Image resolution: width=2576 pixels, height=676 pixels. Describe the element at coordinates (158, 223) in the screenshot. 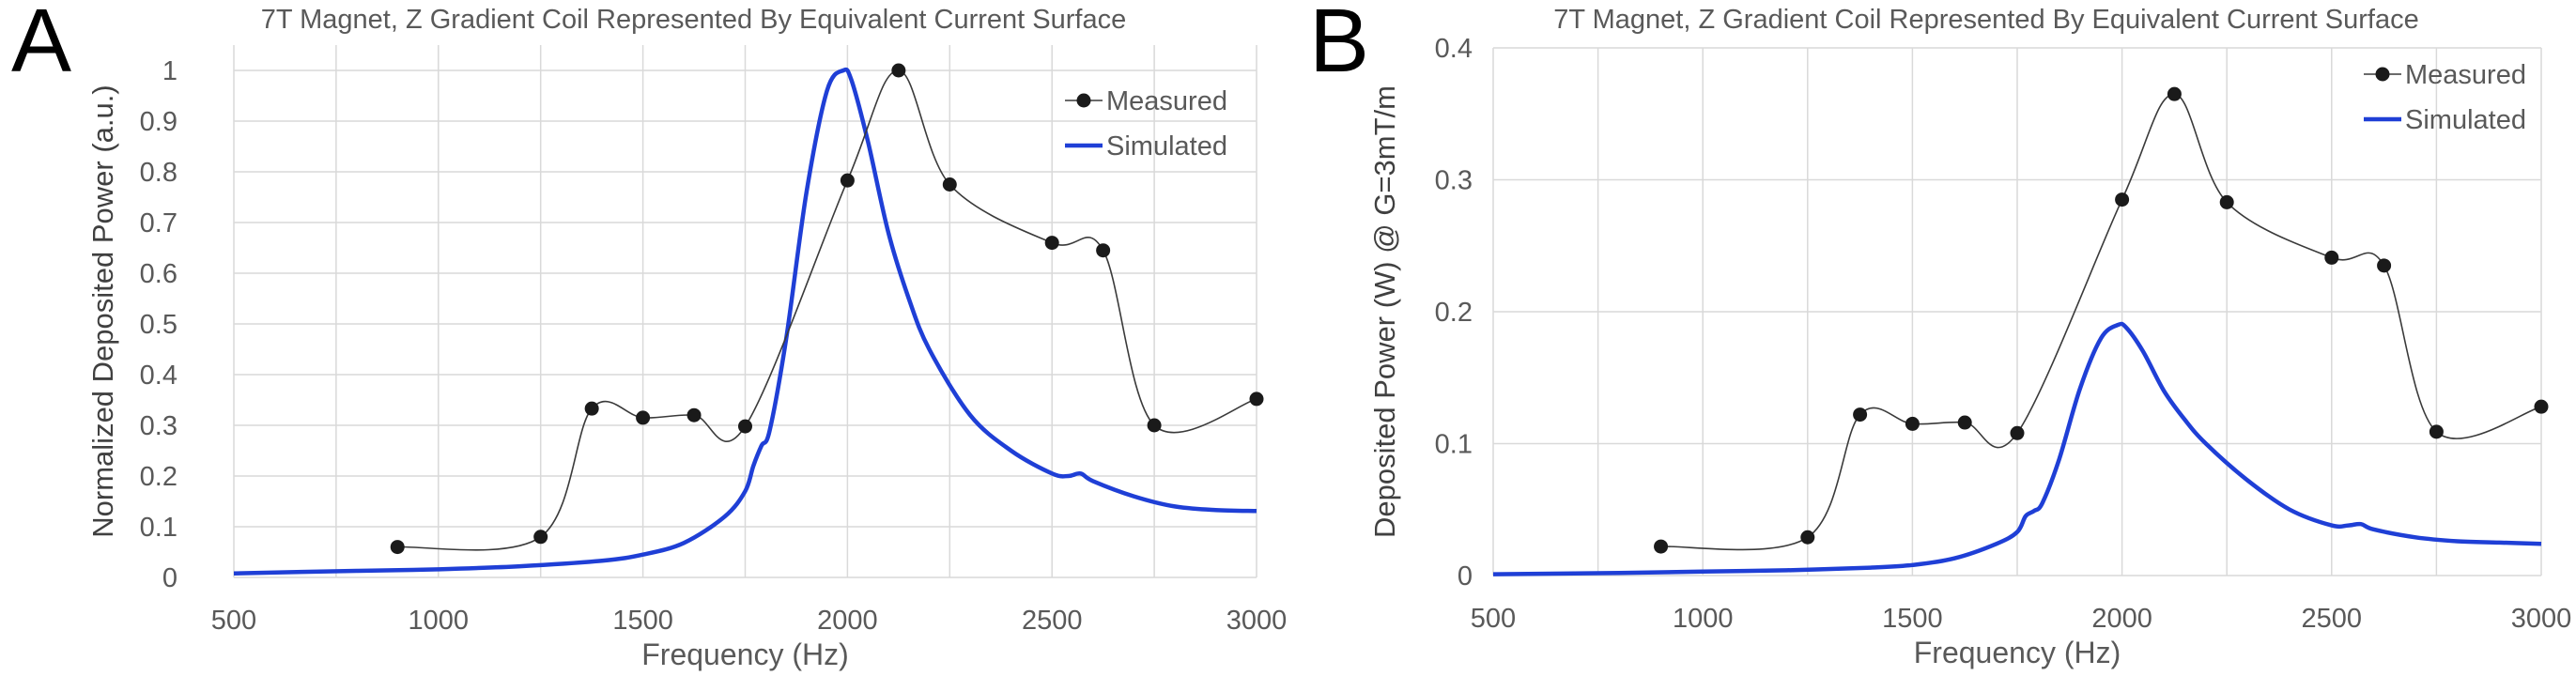

I see `y-tick-label: 0.7` at that location.